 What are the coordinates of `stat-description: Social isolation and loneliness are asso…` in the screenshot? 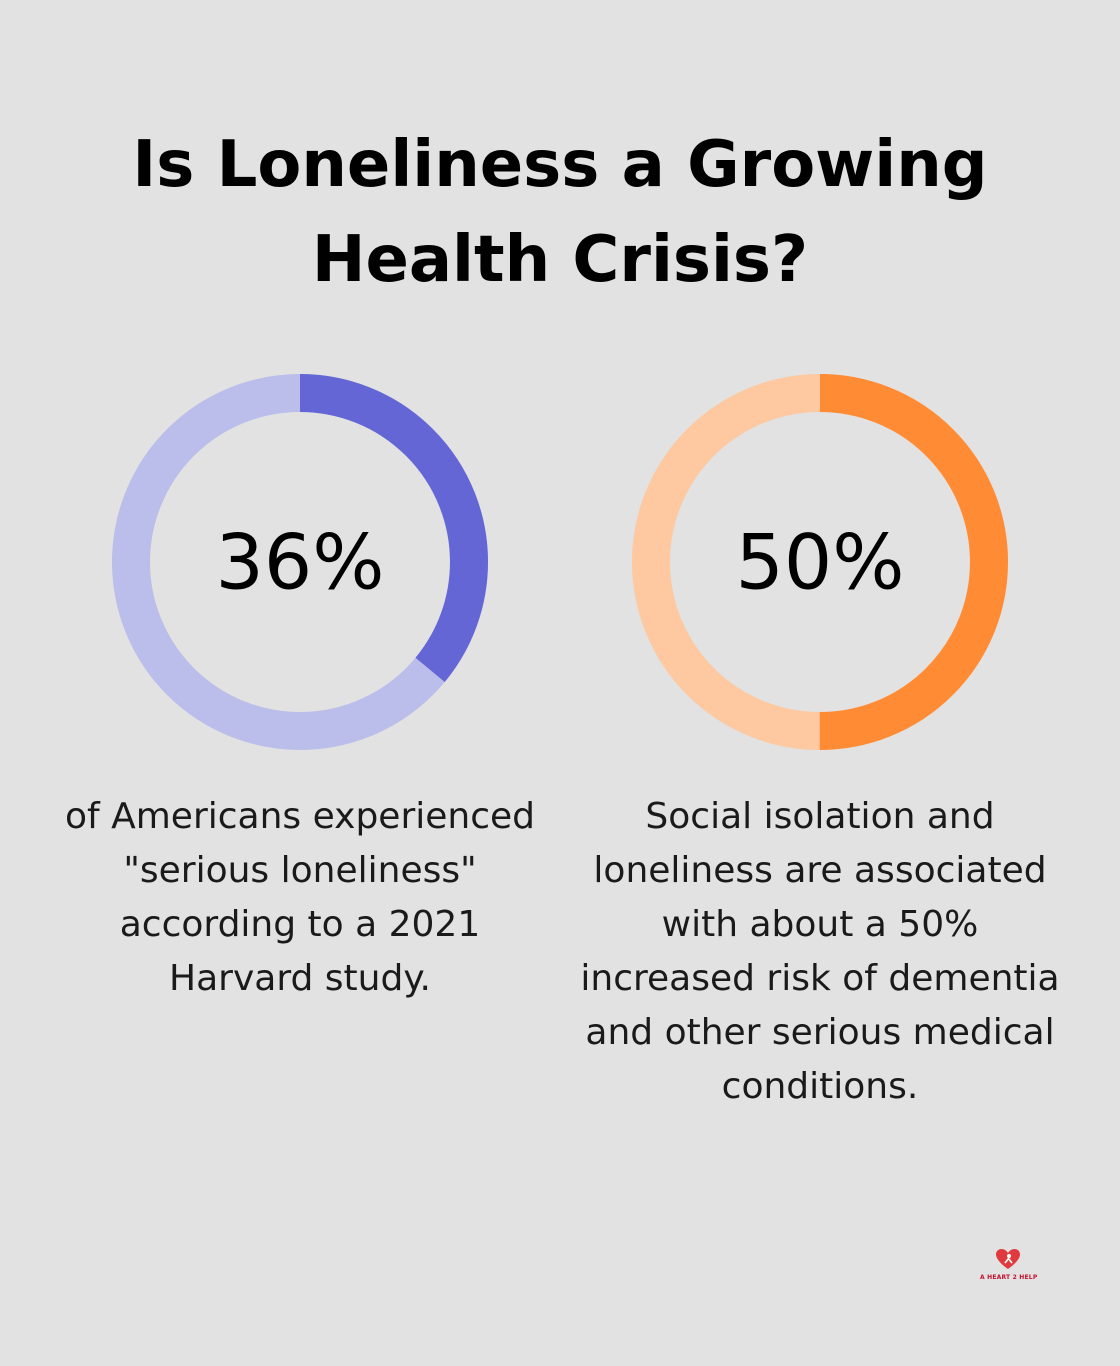 It's located at (820, 951).